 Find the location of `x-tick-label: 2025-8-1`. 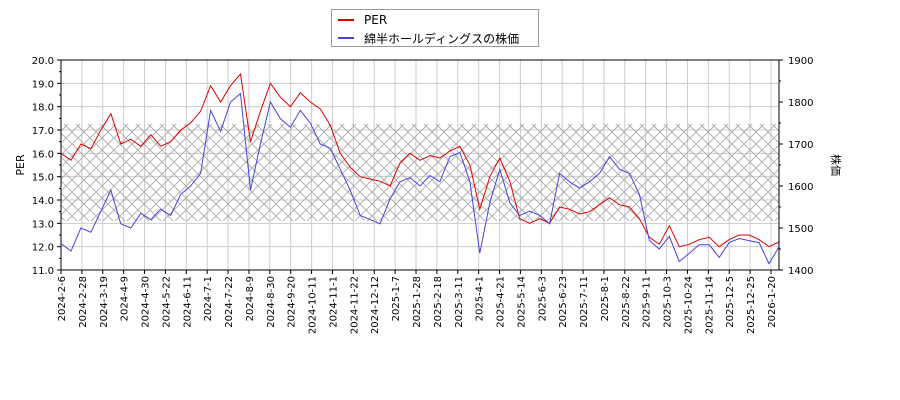

x-tick-label: 2025-8-1 is located at coordinates (605, 298).